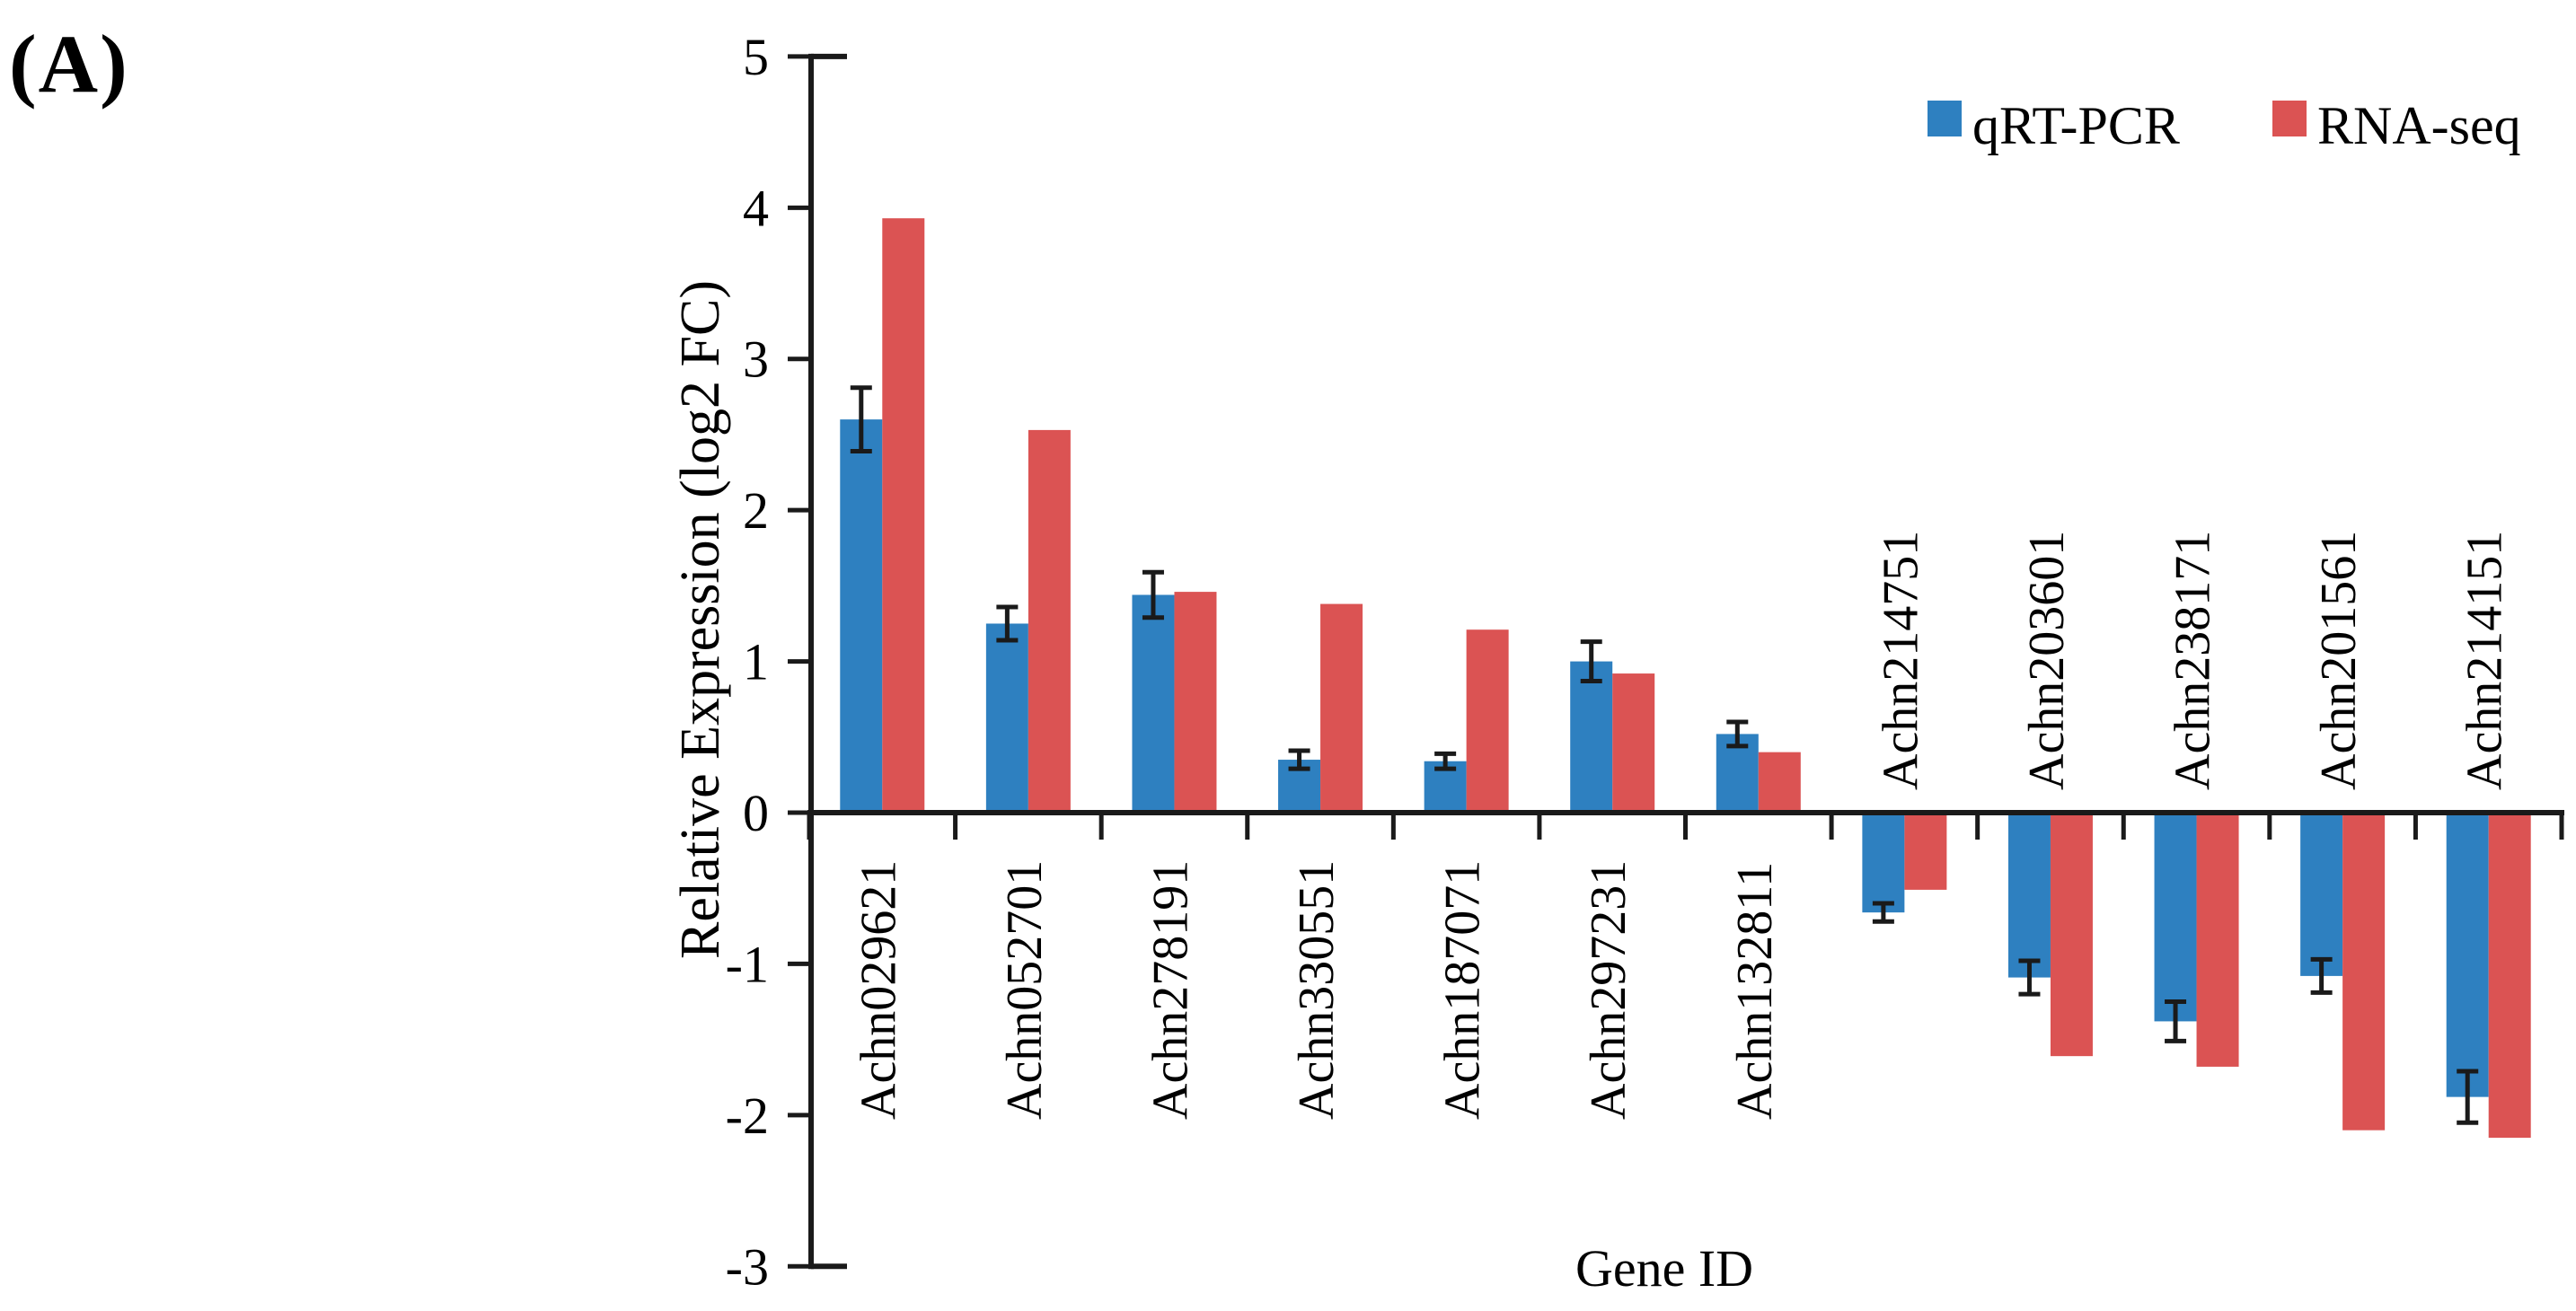 The image size is (2576, 1311). I want to click on x-category-label-Achn330551: Achn330551, so click(1317, 990).